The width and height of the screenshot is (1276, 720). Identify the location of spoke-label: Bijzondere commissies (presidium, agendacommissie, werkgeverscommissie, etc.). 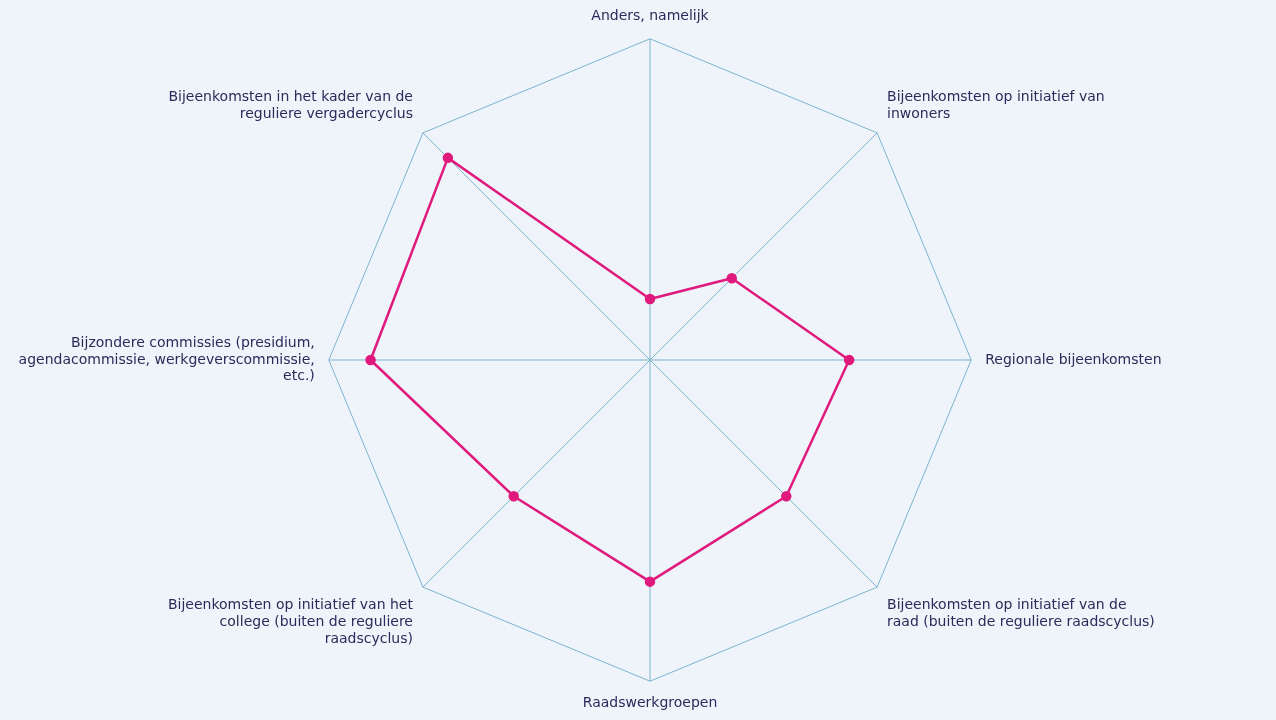
(166, 358).